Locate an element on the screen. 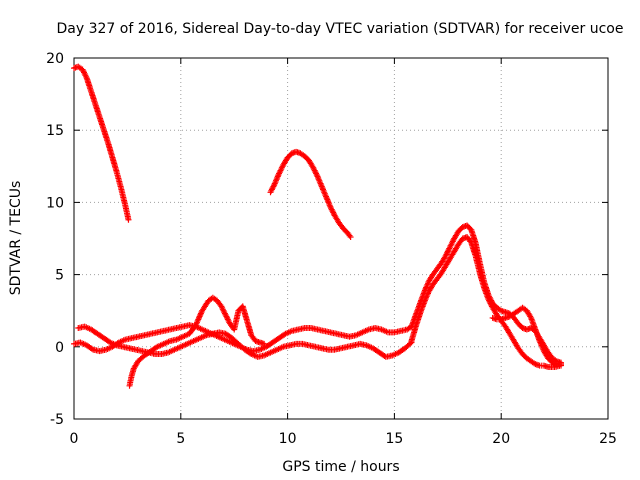 Image resolution: width=640 pixels, height=480 pixels. x-tick-label: 20 is located at coordinates (501, 439).